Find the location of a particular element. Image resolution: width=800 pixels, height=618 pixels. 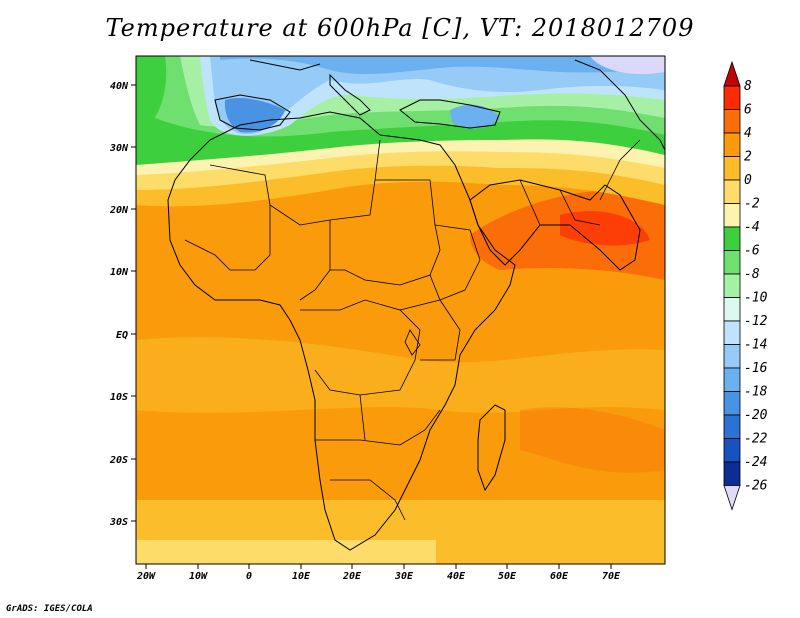

field-west-atlantic is located at coordinates (151, 98).